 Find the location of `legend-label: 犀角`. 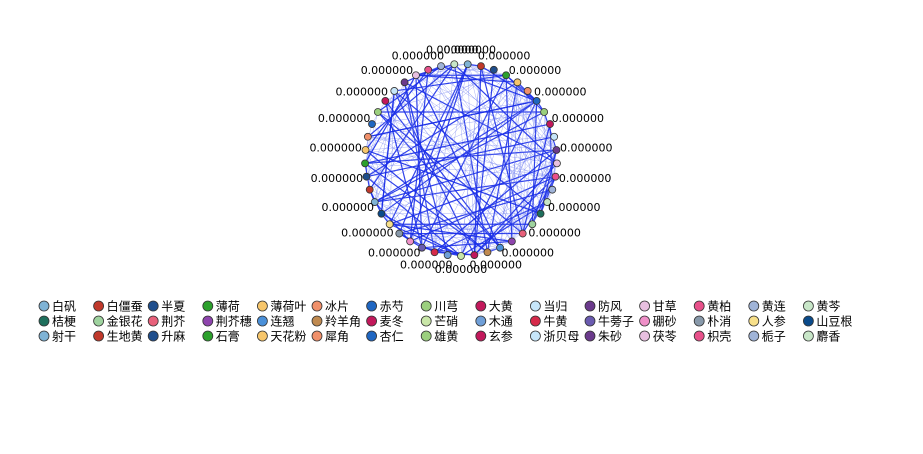

legend-label: 犀角 is located at coordinates (337, 337).